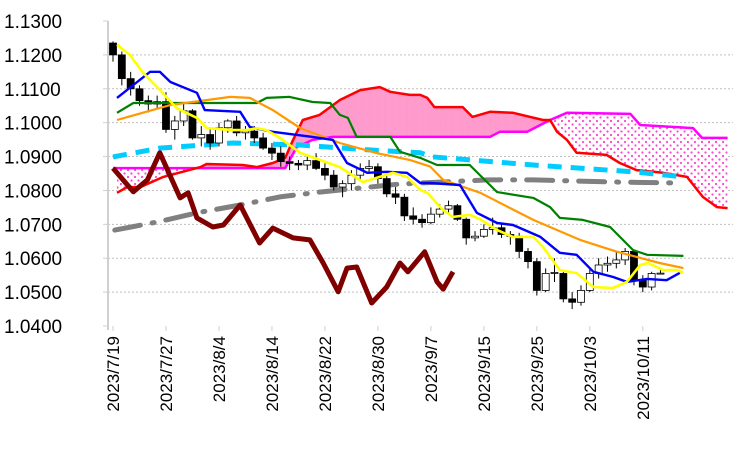 This screenshot has height=475, width=733. What do you see at coordinates (272, 374) in the screenshot?
I see `x-tick-label: 2023/8/14` at bounding box center [272, 374].